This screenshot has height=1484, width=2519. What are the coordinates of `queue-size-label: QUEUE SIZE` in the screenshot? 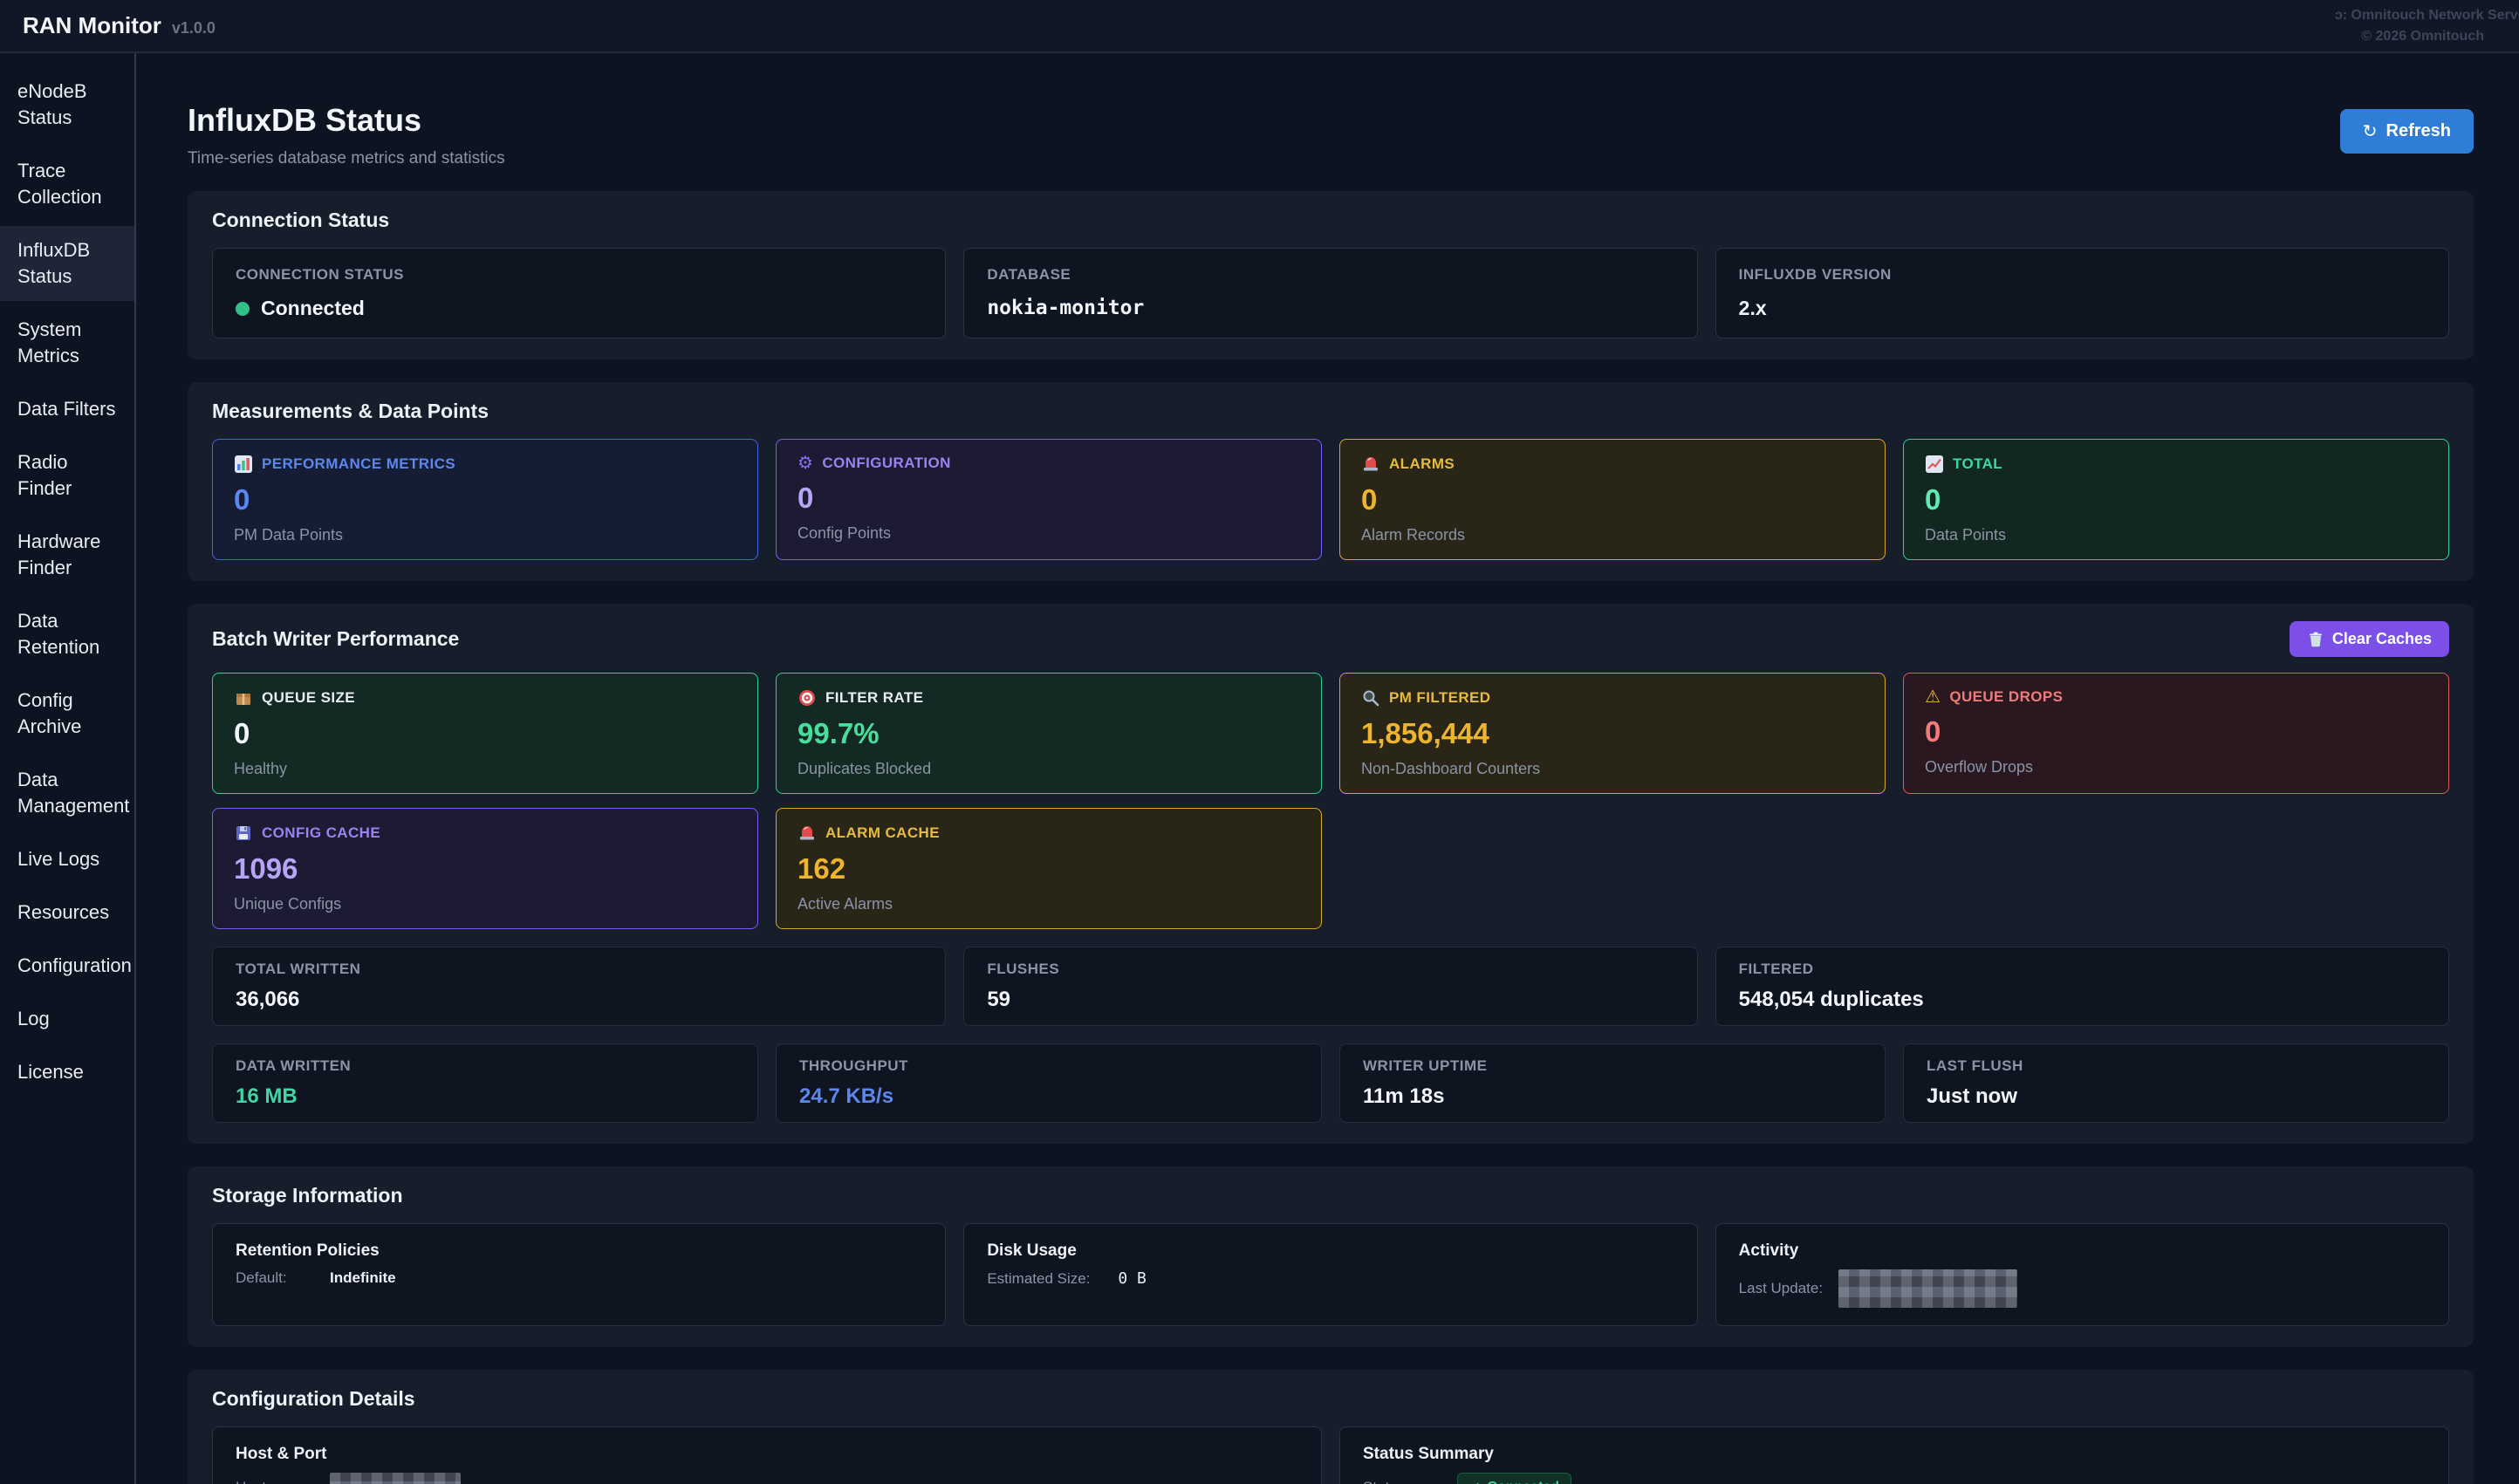 It's located at (308, 697).